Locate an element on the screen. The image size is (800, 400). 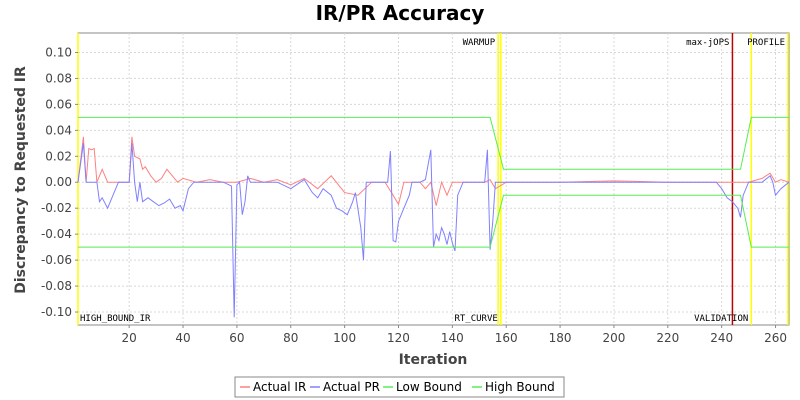
y-tick-label: -0.04 is located at coordinates (56, 234).